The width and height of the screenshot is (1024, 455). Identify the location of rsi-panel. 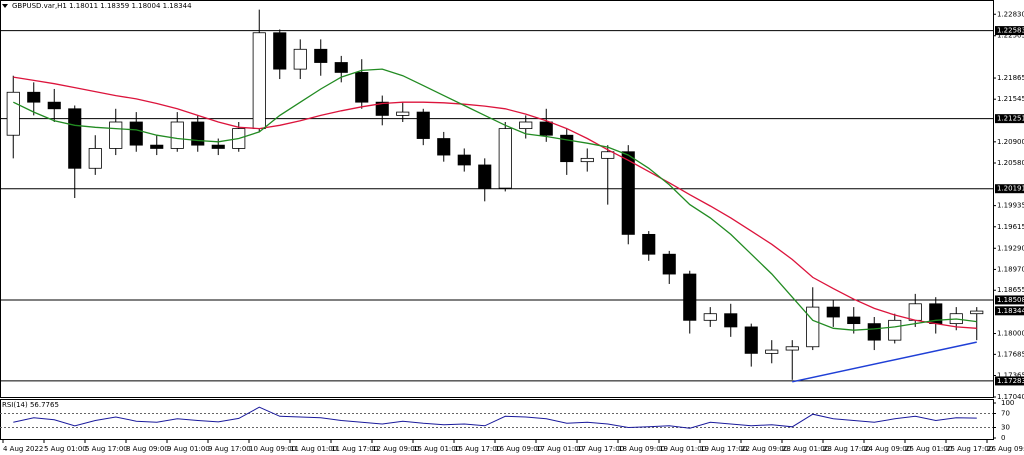
(497, 419).